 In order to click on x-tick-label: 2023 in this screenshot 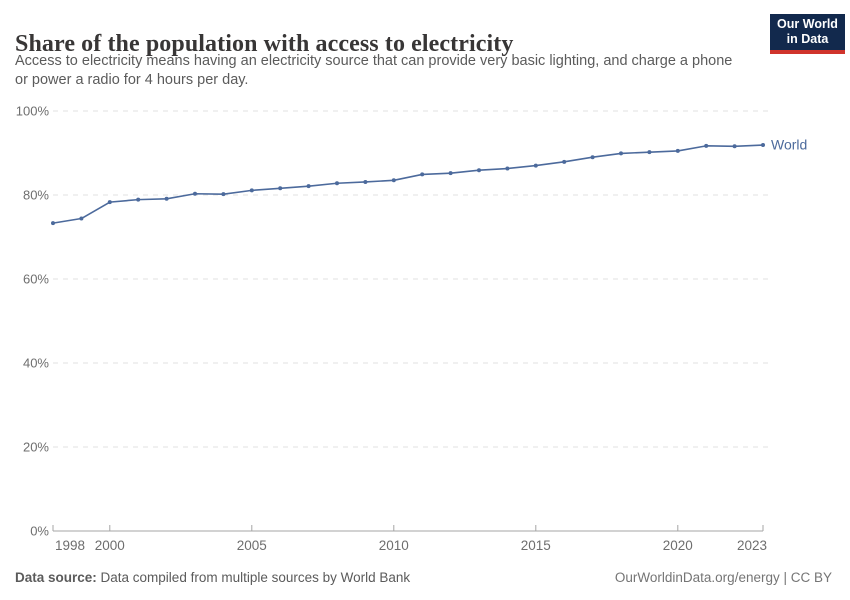, I will do `click(752, 545)`.